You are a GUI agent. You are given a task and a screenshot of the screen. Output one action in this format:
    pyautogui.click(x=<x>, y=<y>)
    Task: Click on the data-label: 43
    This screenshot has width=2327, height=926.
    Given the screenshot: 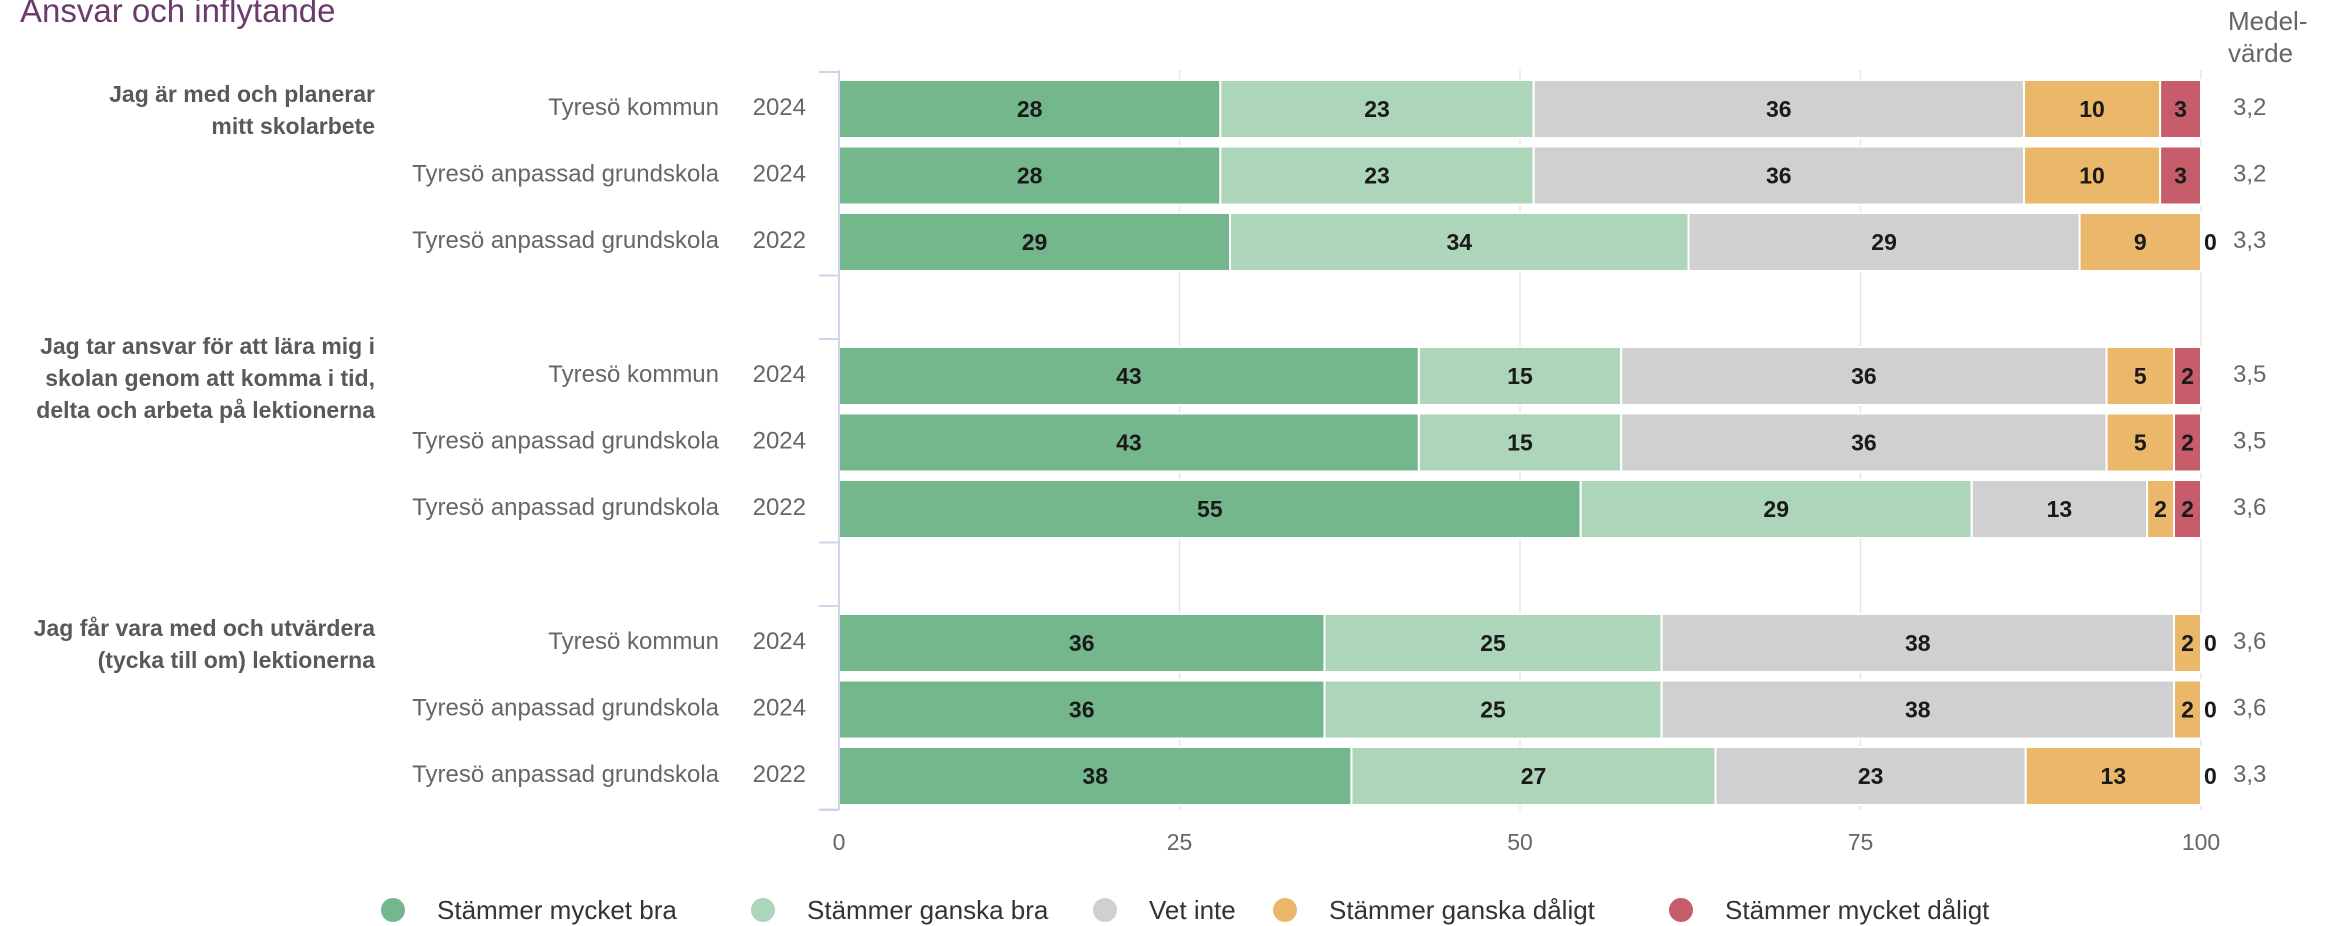 What is the action you would take?
    pyautogui.click(x=1129, y=443)
    